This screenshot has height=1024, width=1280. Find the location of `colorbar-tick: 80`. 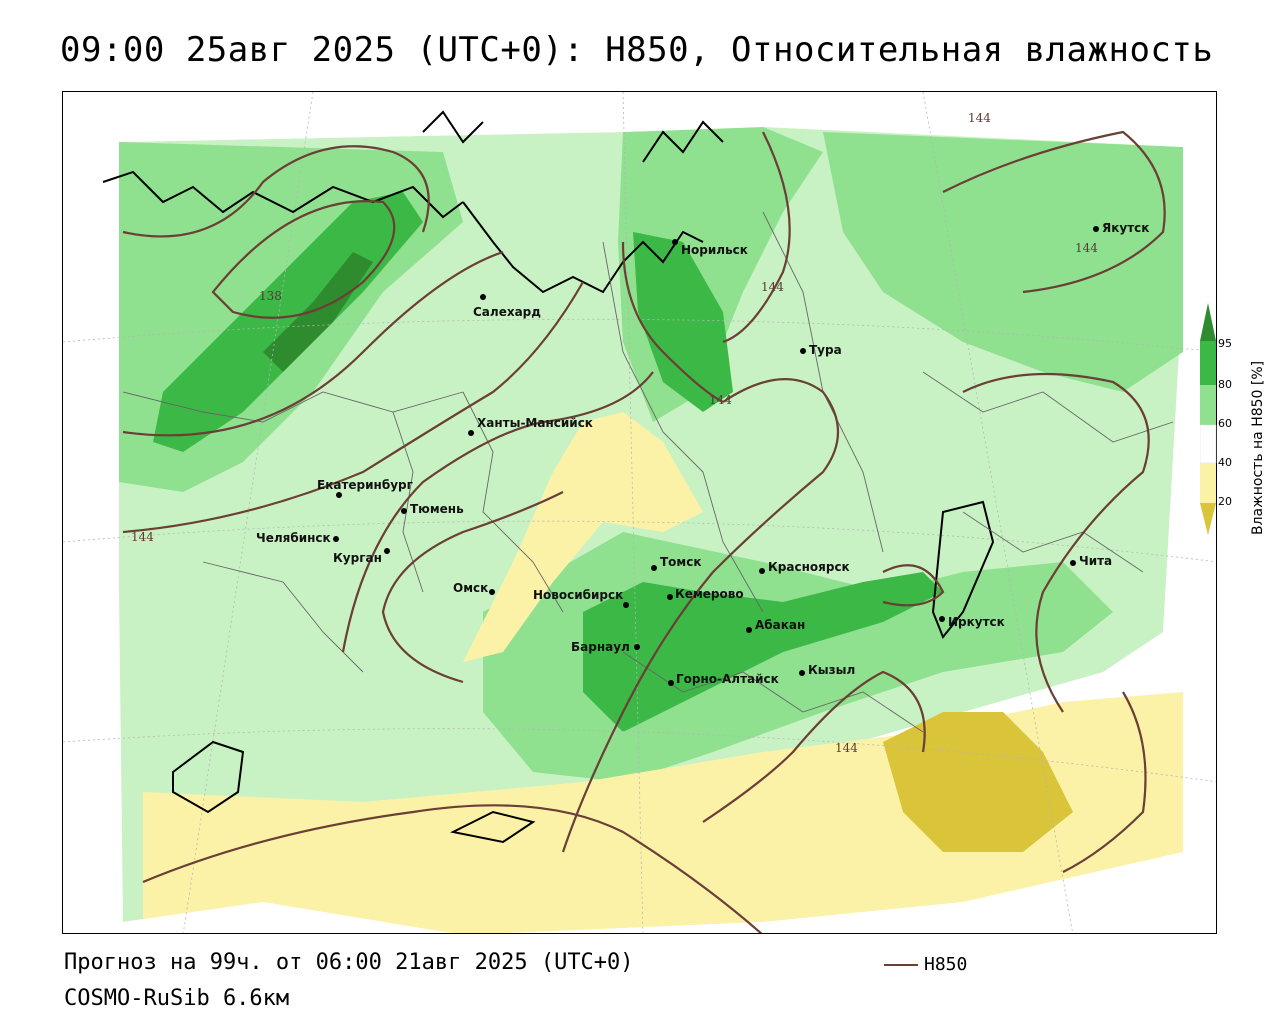

colorbar-tick: 80 is located at coordinates (1225, 384).